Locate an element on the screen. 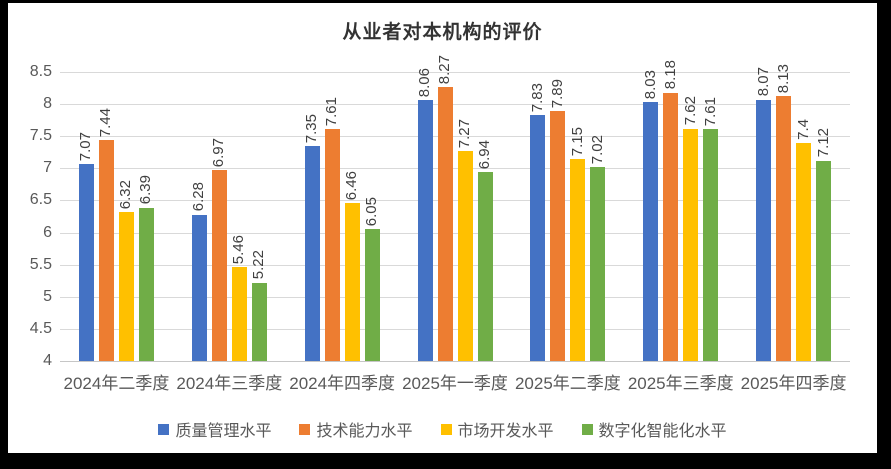 This screenshot has height=469, width=891. bar-cell: 5.22 is located at coordinates (259, 216).